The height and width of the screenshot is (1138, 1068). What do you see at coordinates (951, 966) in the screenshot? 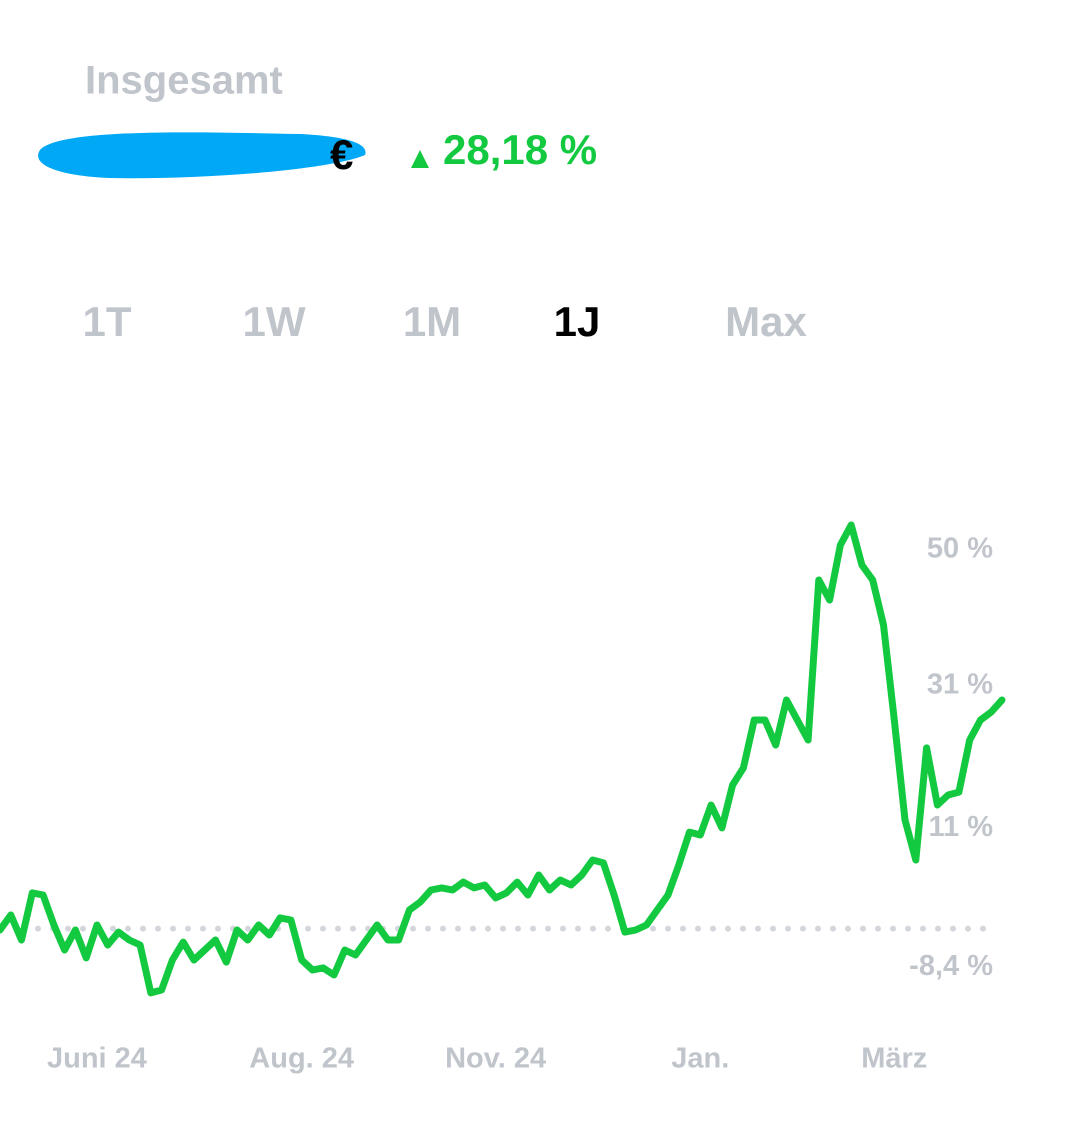
I see `y-tick-label: -8,4 %` at bounding box center [951, 966].